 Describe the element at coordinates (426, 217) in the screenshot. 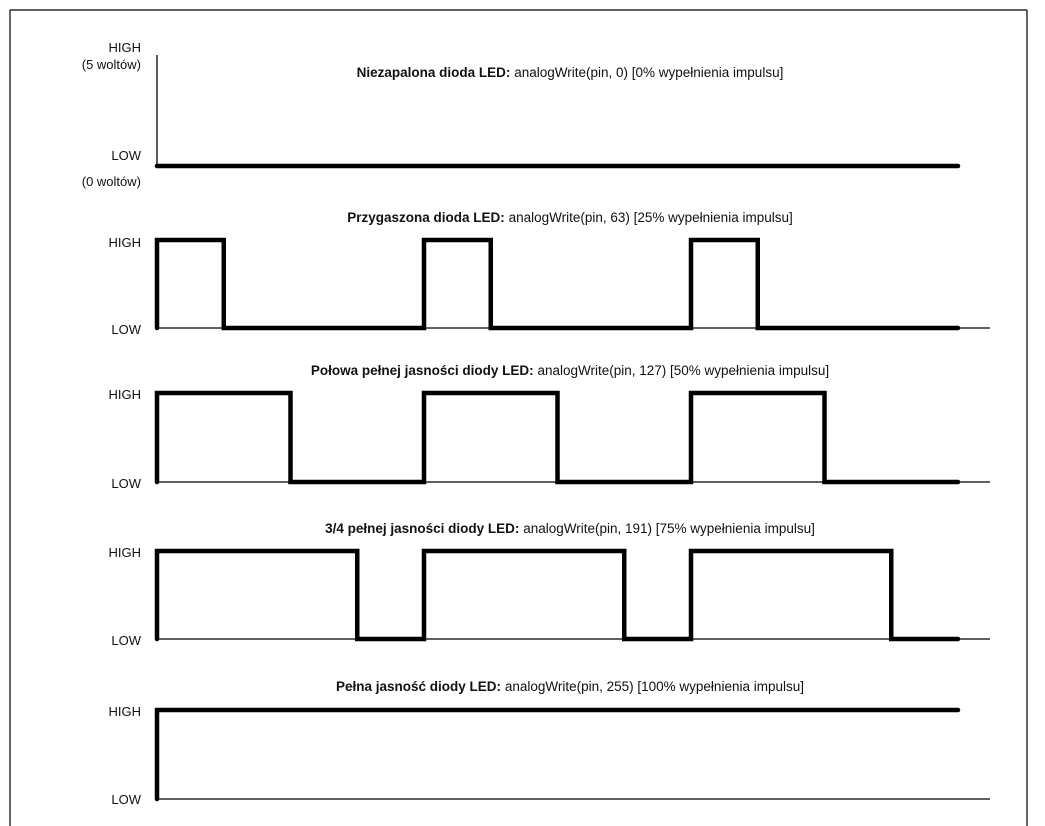

I see `panel-1-title-bold: Przygaszona dioda LED:` at that location.